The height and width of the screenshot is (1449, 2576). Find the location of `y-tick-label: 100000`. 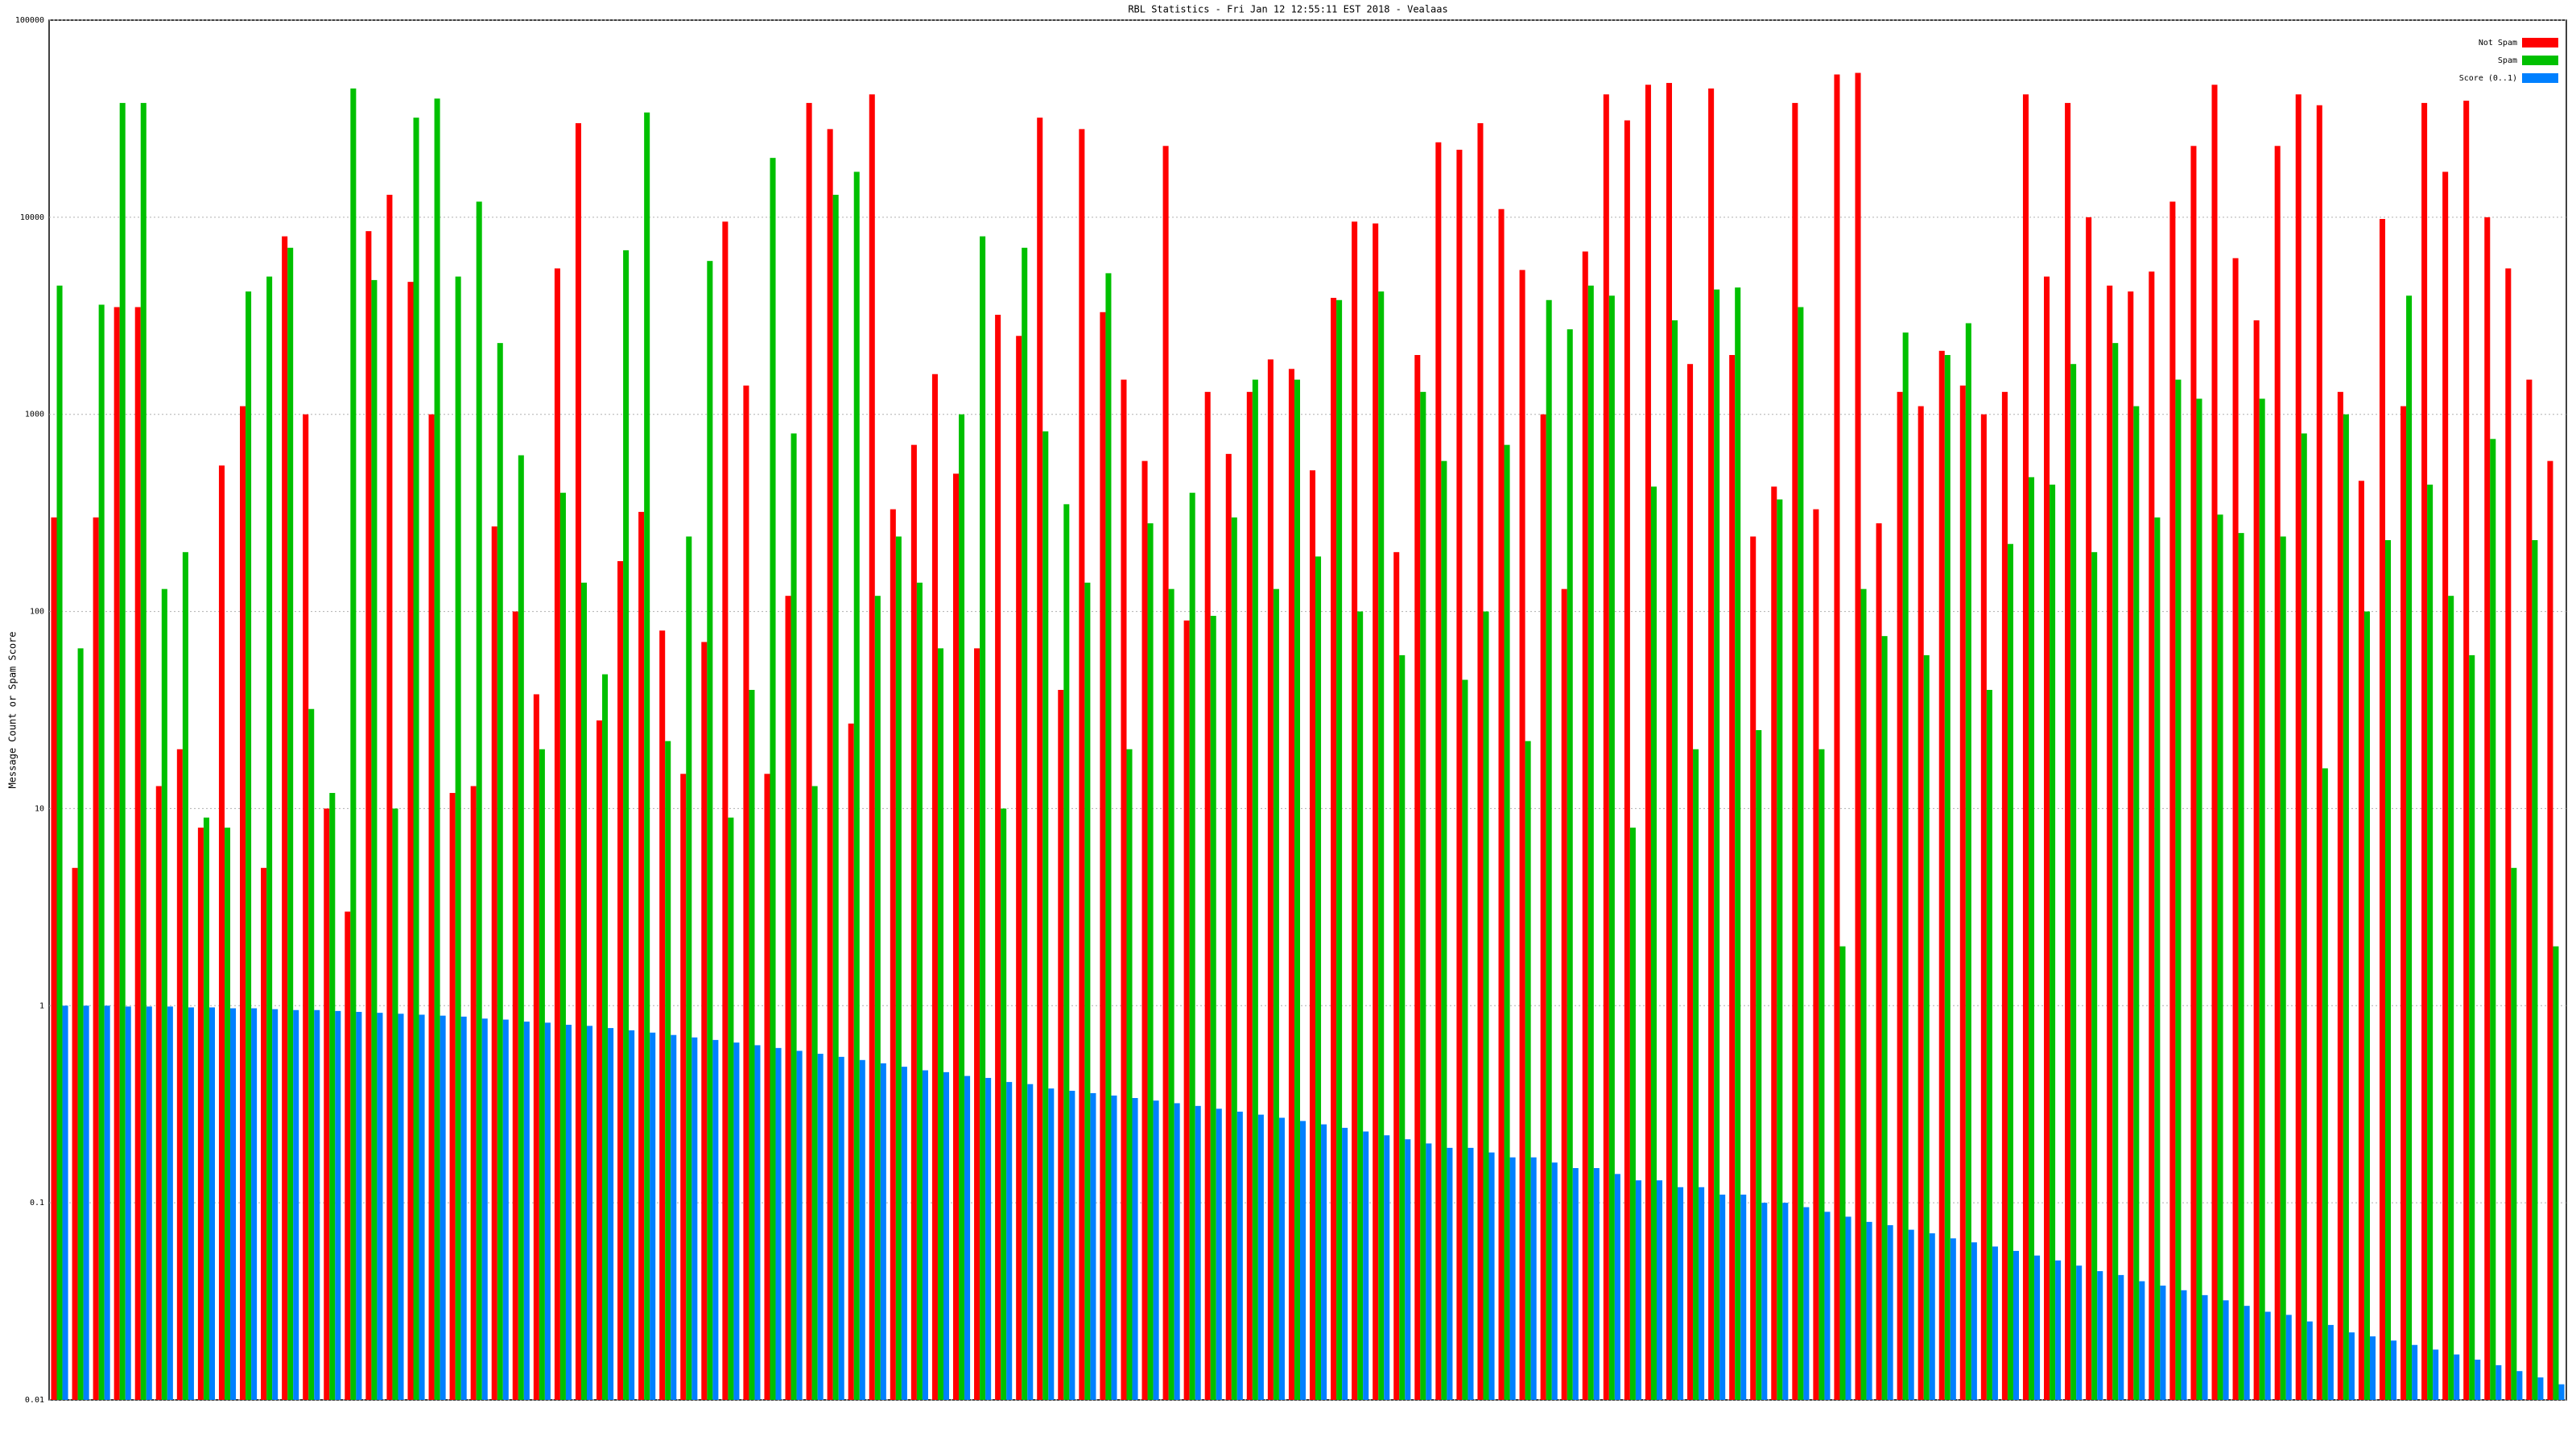

y-tick-label: 100000 is located at coordinates (29, 20).